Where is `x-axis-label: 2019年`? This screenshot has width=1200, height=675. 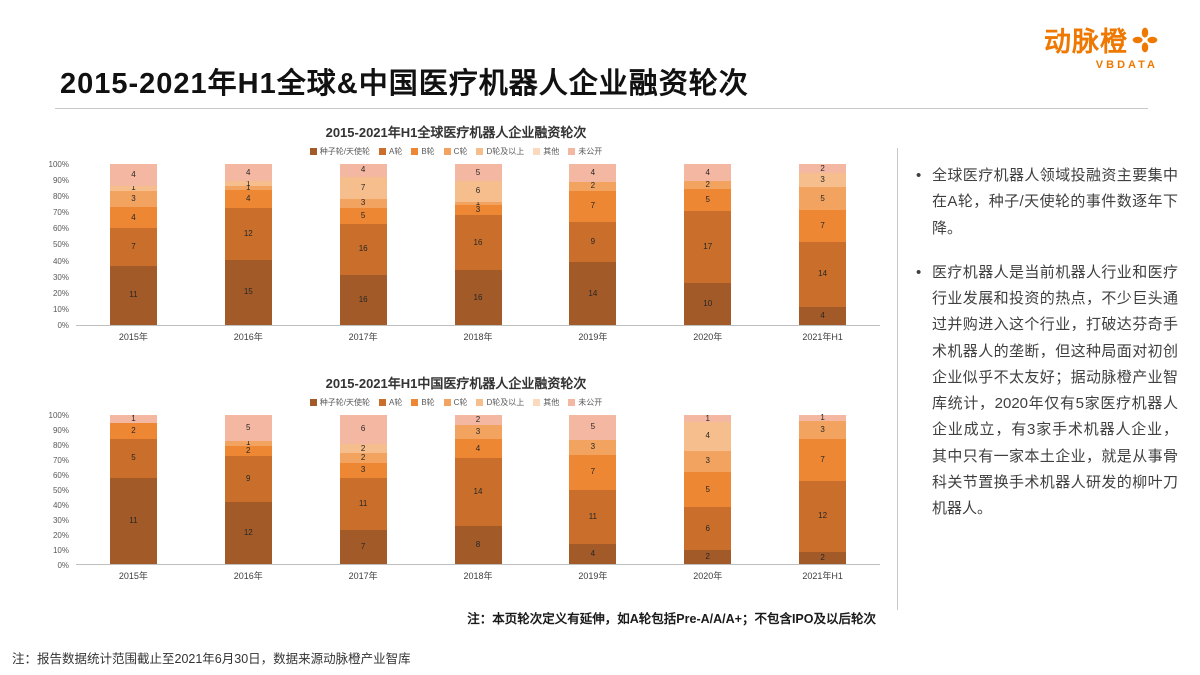
x-axis-label: 2019年 is located at coordinates (593, 337).